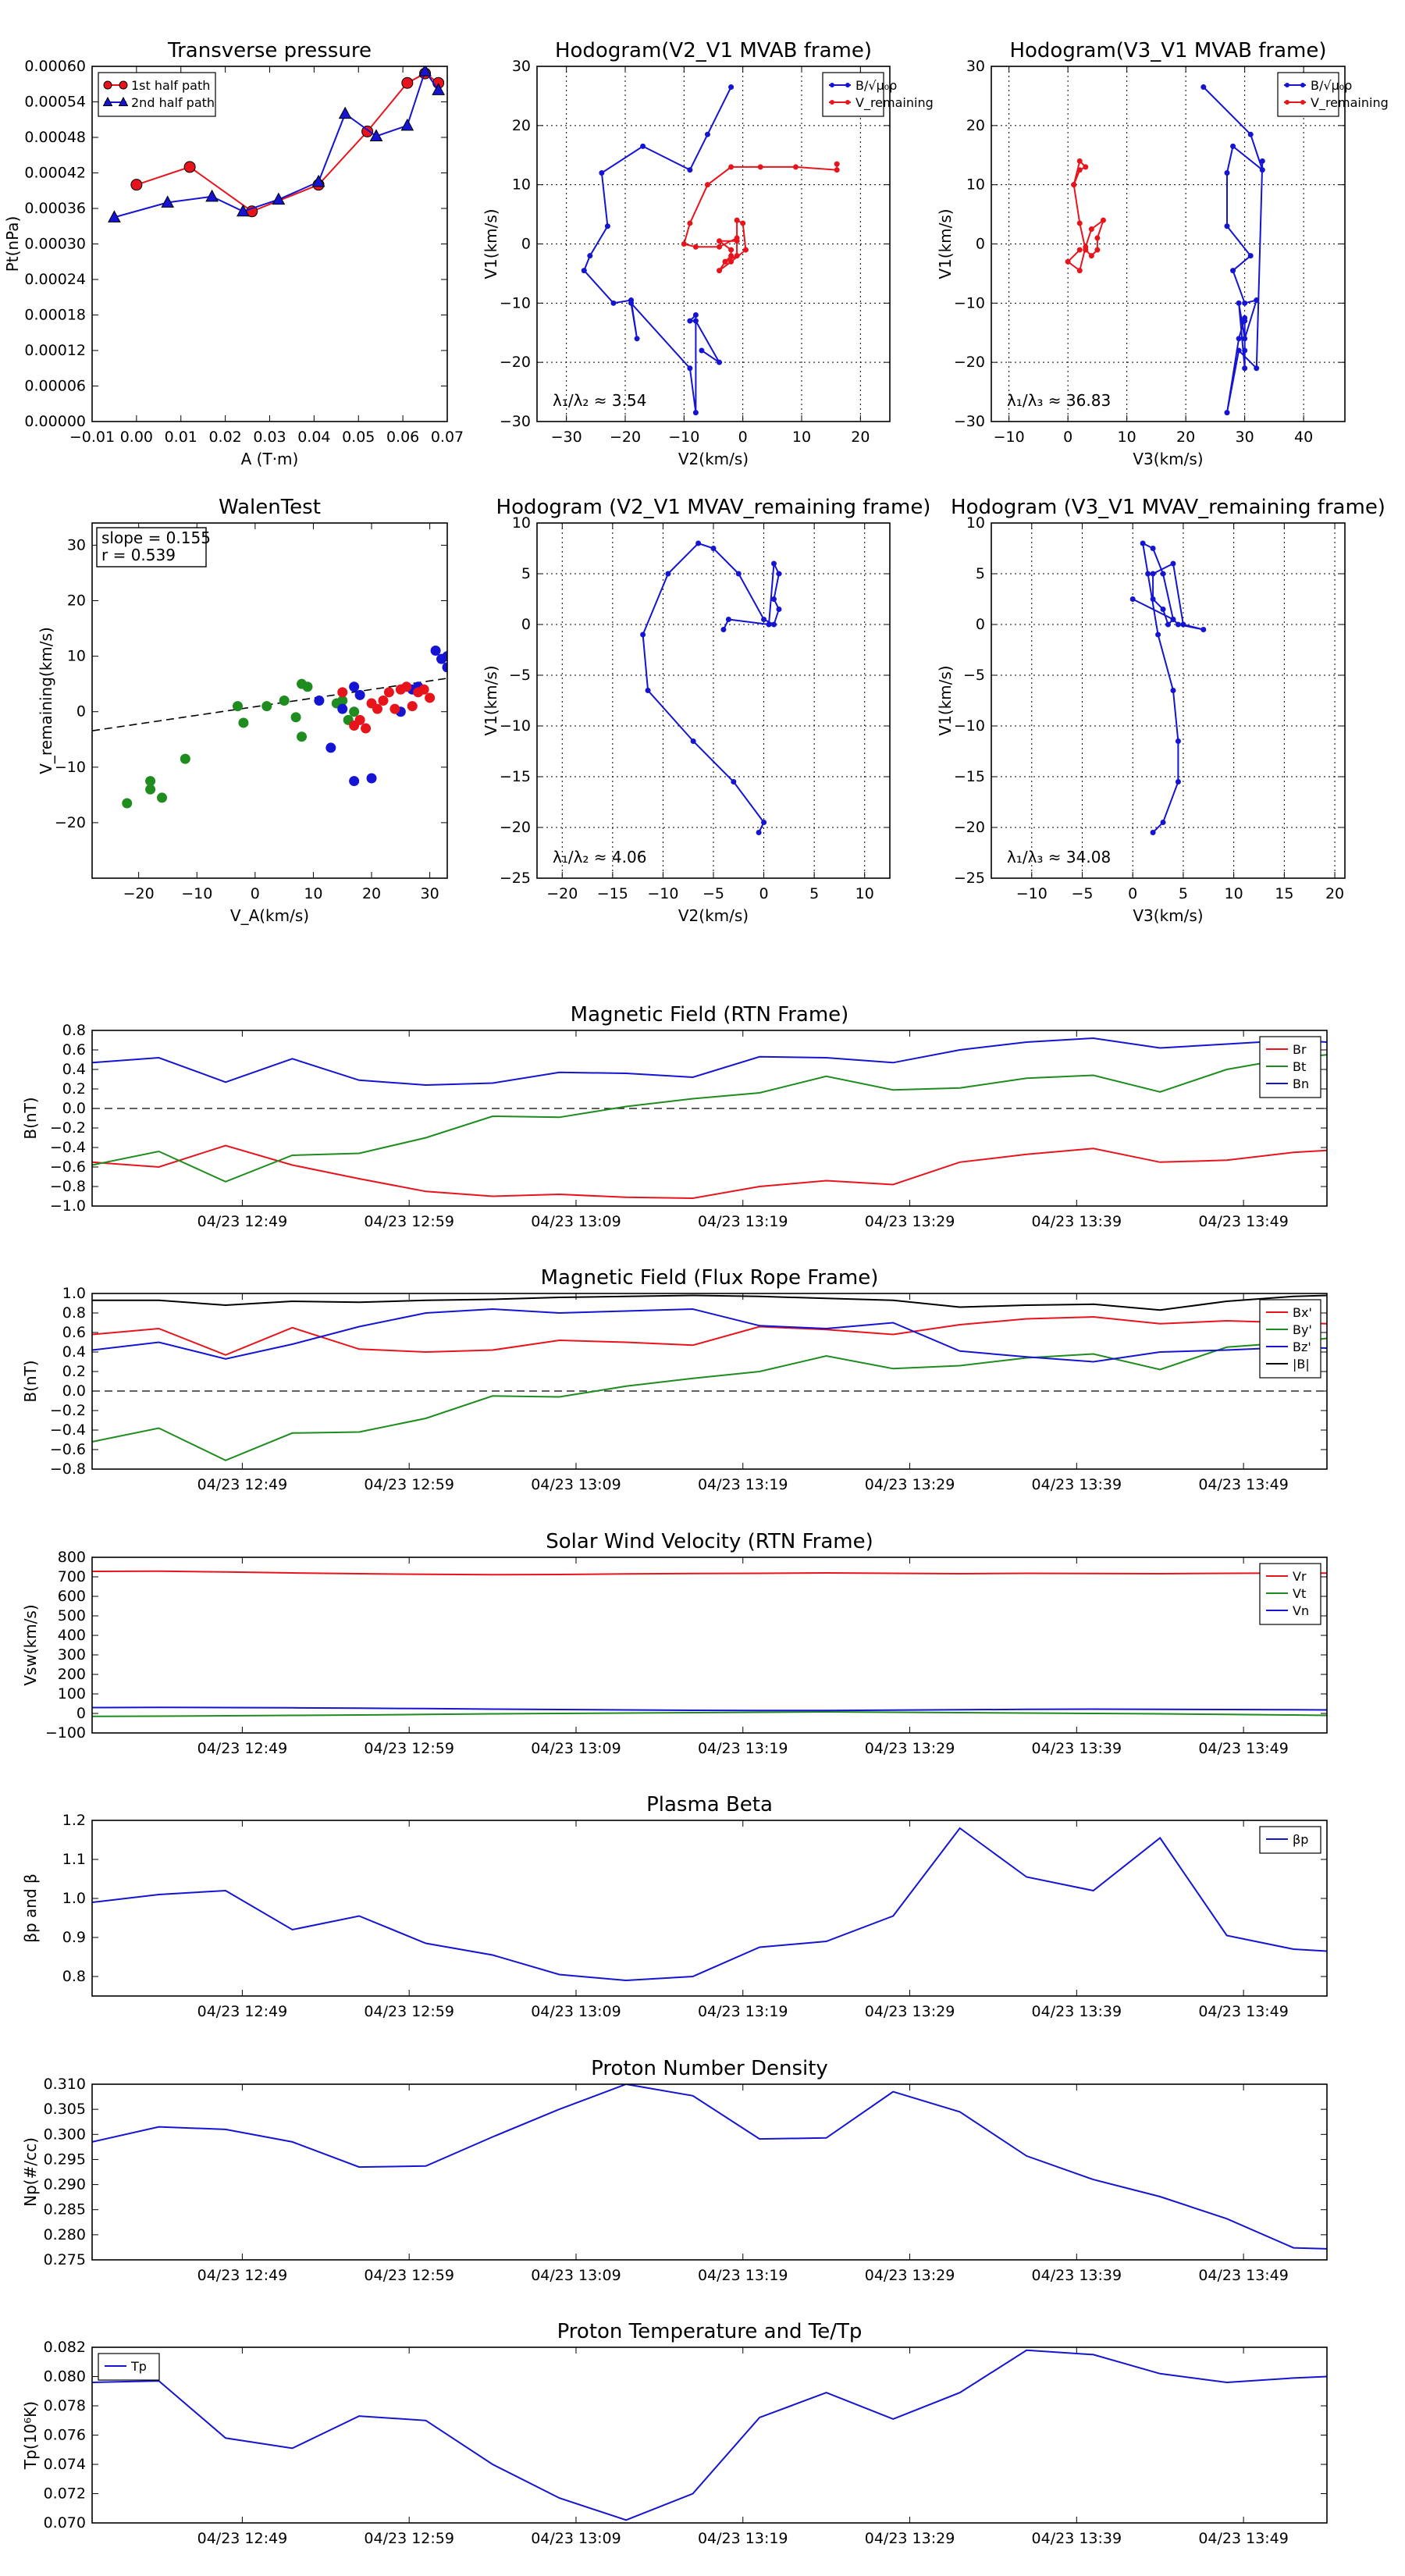 The width and height of the screenshot is (1405, 2576). I want to click on chart-title: Magnetic Field (Flux Rope Frame), so click(710, 1278).